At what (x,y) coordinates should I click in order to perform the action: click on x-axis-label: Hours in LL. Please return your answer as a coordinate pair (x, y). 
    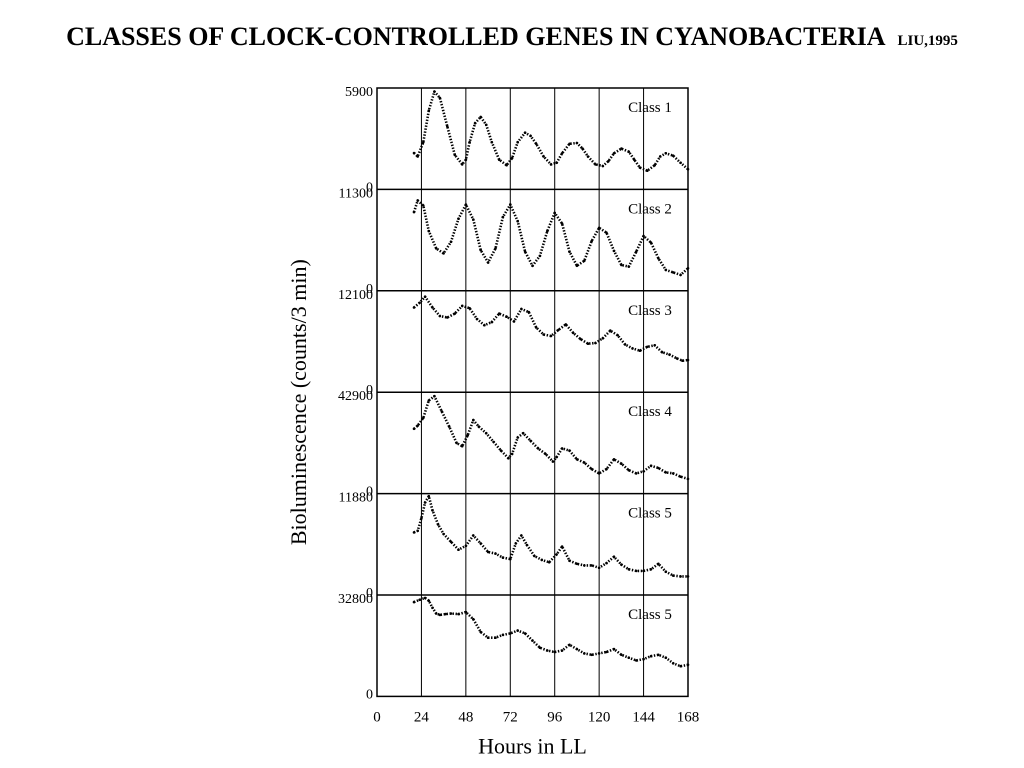
    Looking at the image, I should click on (532, 745).